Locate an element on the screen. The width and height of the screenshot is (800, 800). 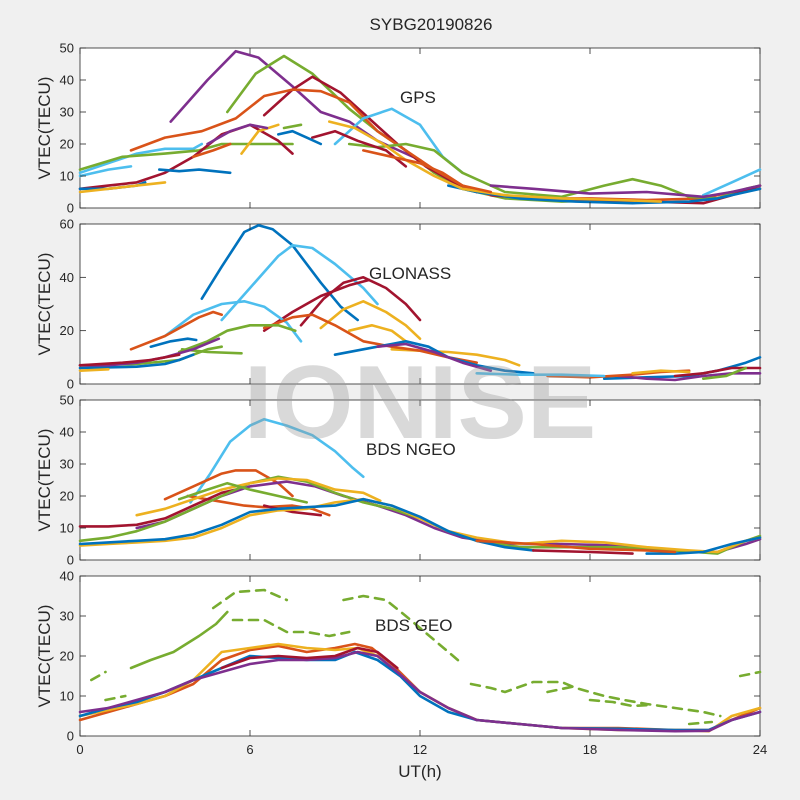
x-tick-label: 24 is located at coordinates (760, 749).